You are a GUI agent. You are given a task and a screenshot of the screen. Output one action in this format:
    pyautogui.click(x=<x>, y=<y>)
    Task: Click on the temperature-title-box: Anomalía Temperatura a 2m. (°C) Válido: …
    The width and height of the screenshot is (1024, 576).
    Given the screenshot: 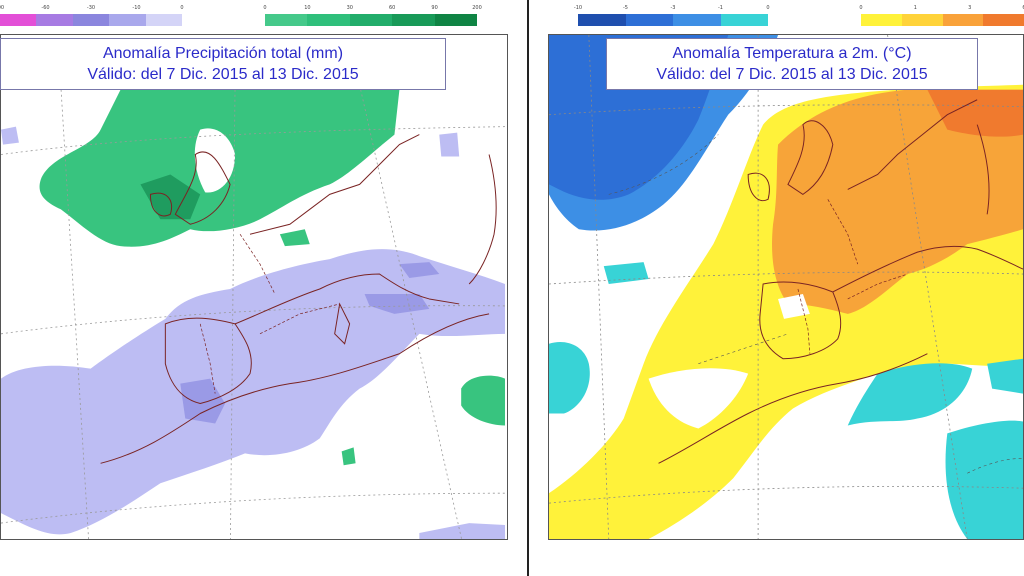 What is the action you would take?
    pyautogui.click(x=792, y=64)
    